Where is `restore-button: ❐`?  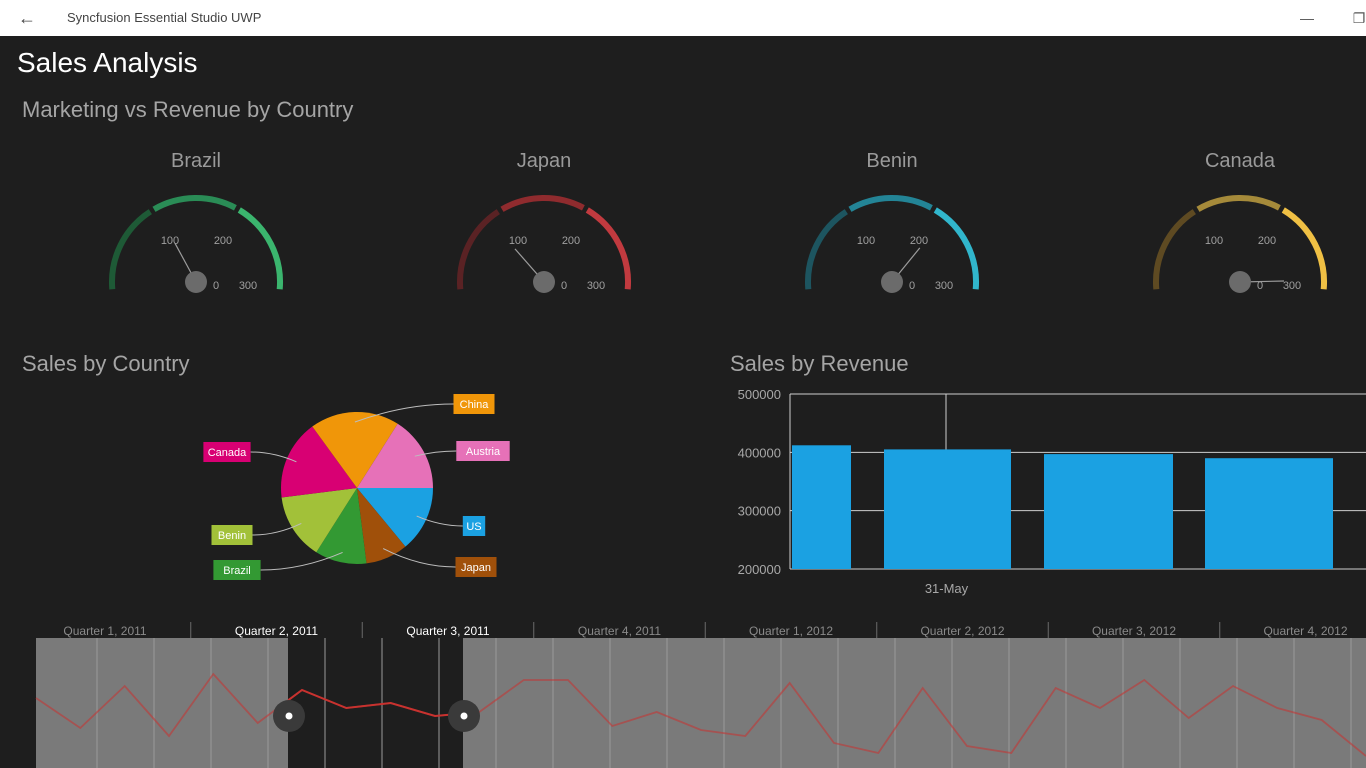 restore-button: ❐ is located at coordinates (1359, 18).